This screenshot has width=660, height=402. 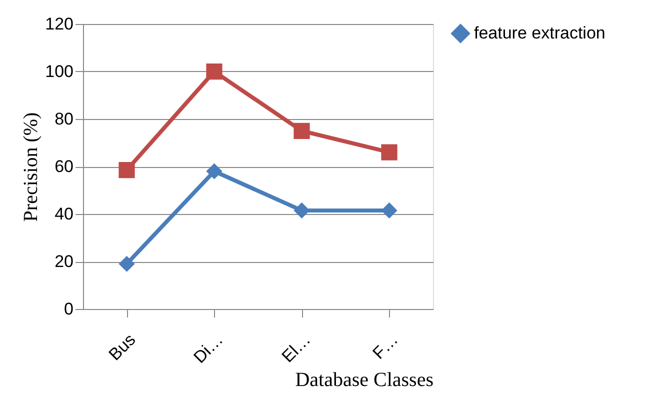 I want to click on x-axis-title: Database Classes, so click(x=364, y=380).